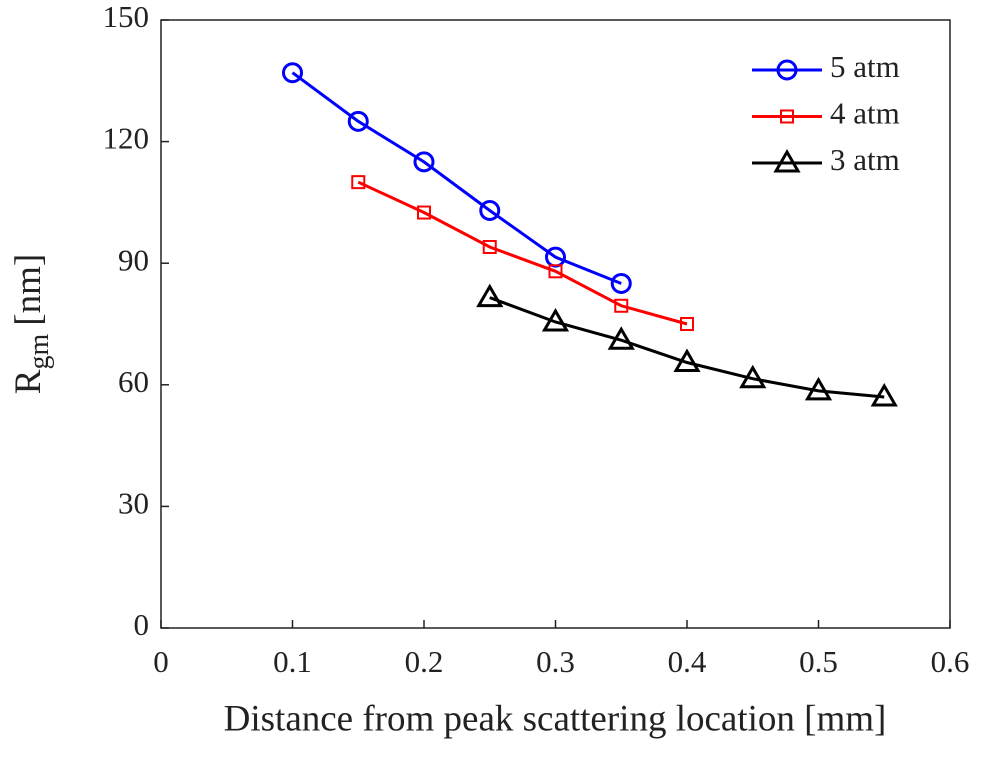 The height and width of the screenshot is (760, 1004). Describe the element at coordinates (950, 661) in the screenshot. I see `x-tick-label: 0.6` at that location.